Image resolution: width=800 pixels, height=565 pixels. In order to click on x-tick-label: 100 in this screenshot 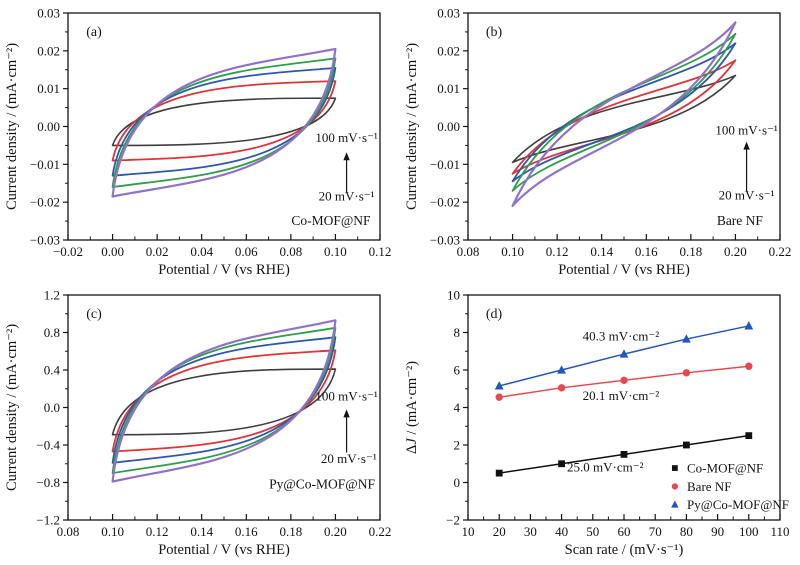, I will do `click(749, 531)`.